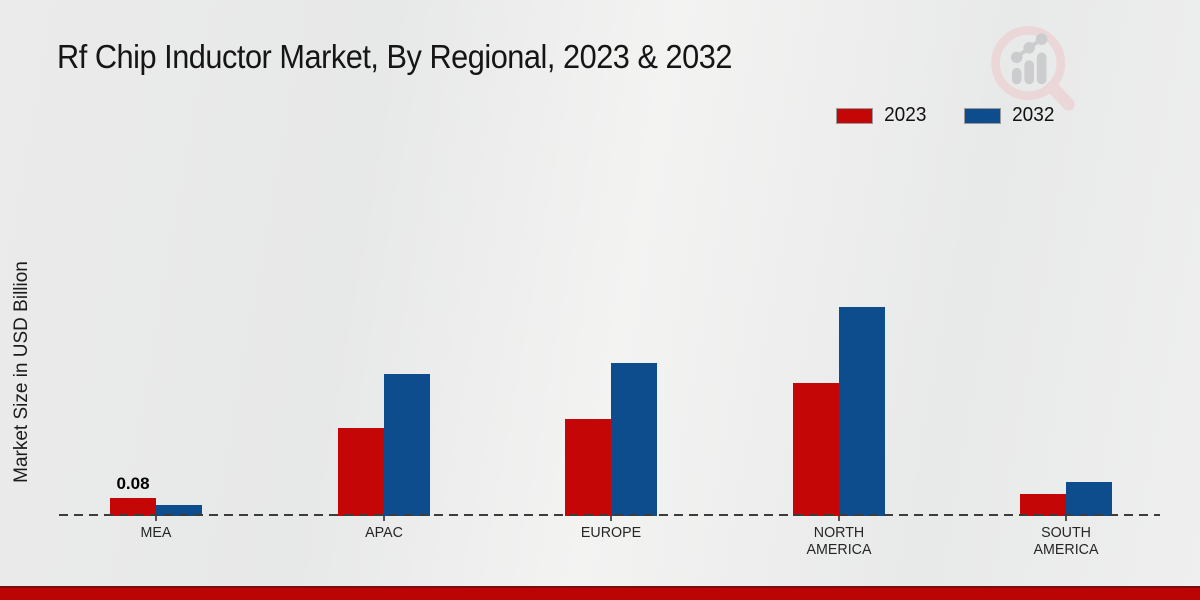 The height and width of the screenshot is (600, 1200). Describe the element at coordinates (133, 483) in the screenshot. I see `value-label-mea-2023: 0.08` at that location.